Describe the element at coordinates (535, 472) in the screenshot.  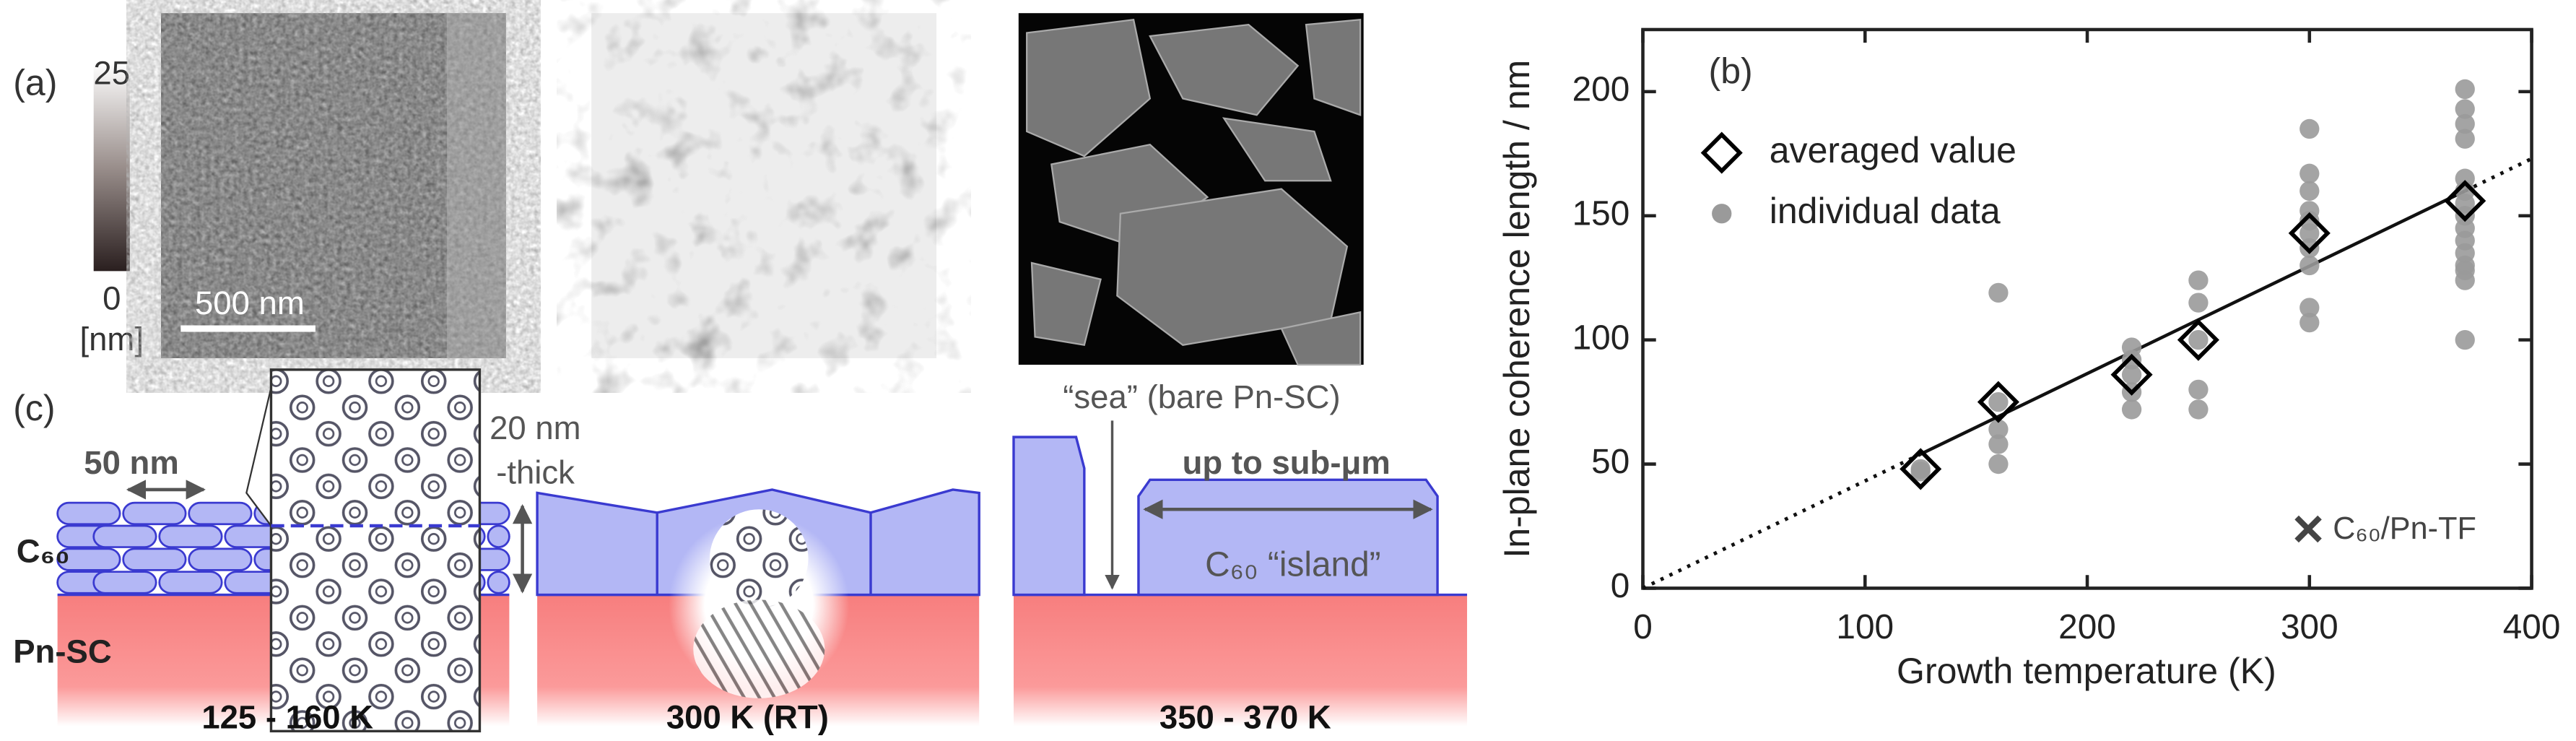
I see `thickness-label: -thick` at that location.